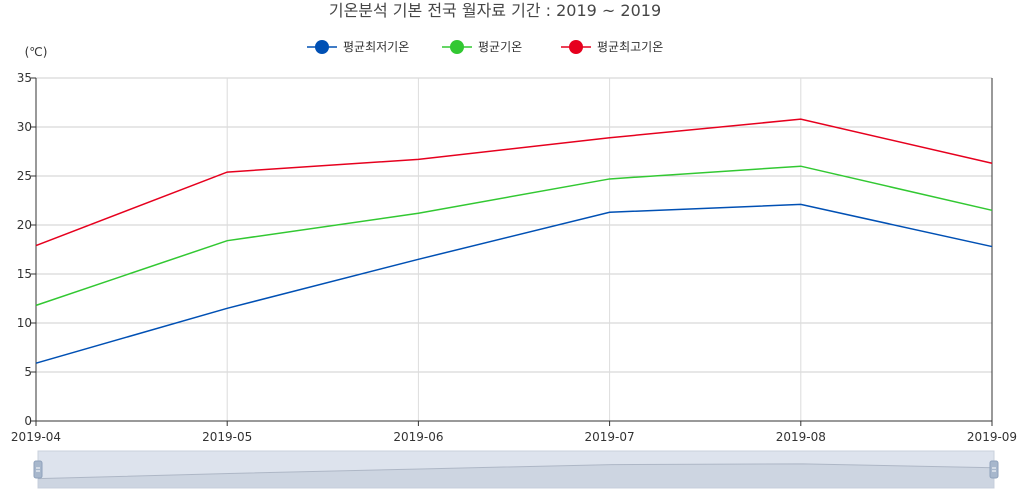 The image size is (1022, 497). I want to click on slider-handle-right, so click(994, 469).